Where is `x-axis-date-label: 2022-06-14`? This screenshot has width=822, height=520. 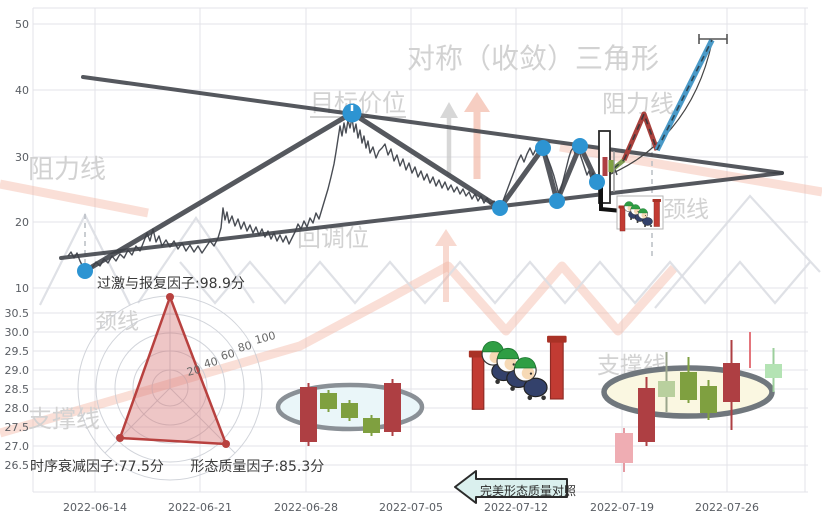 x-axis-date-label: 2022-06-14 is located at coordinates (95, 507).